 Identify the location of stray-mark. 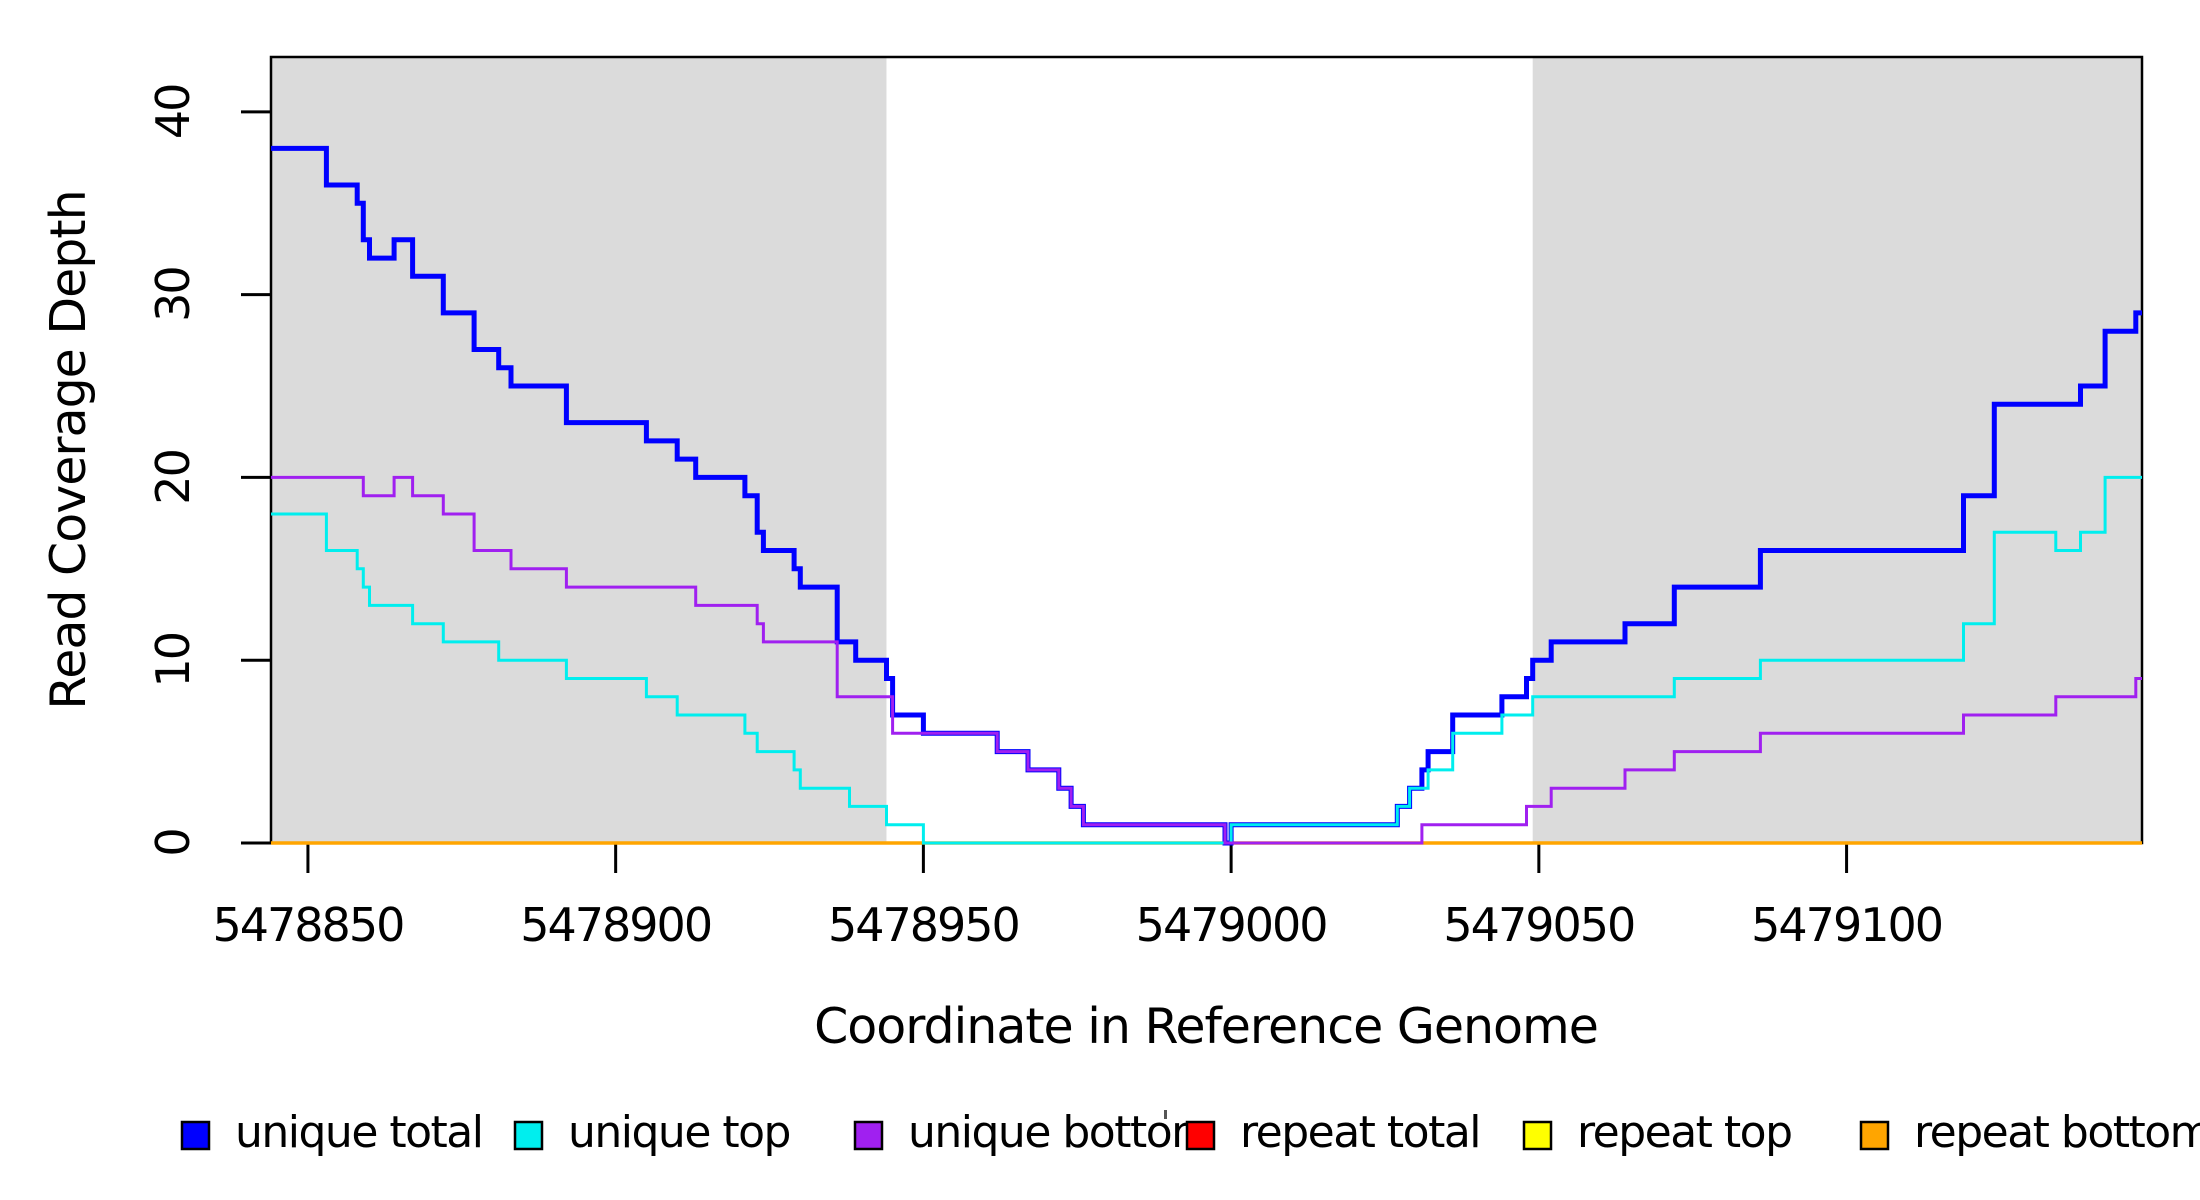
(1165, 1114).